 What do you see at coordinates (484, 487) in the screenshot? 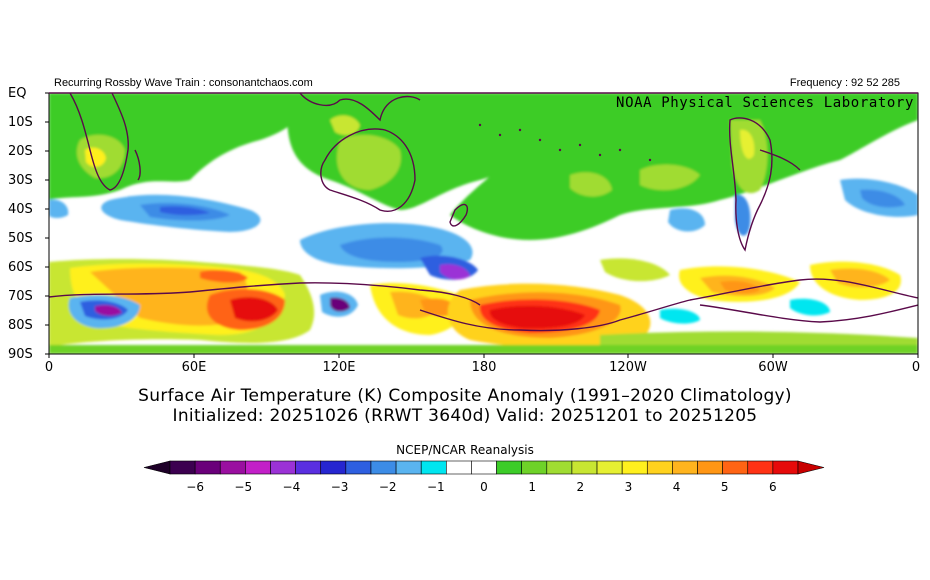
I see `colorbar-tick-label: 0` at bounding box center [484, 487].